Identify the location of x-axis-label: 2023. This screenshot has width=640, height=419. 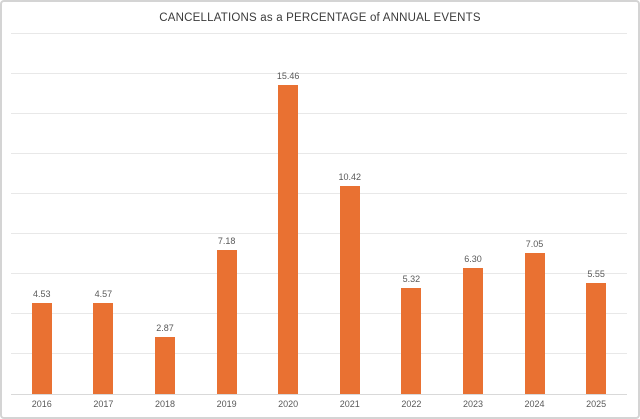
(472, 404).